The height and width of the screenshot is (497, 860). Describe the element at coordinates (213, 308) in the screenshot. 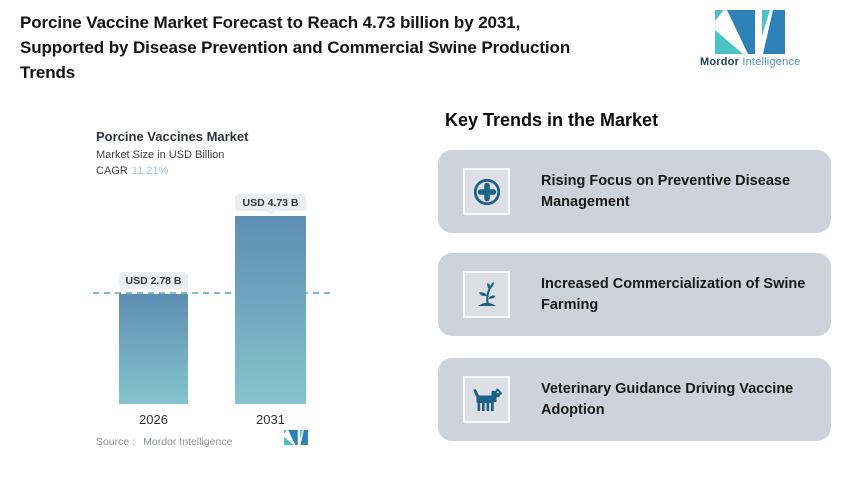

I see `bar-chart: USD 2.78 B USD 4.73 B 2026 2031` at that location.